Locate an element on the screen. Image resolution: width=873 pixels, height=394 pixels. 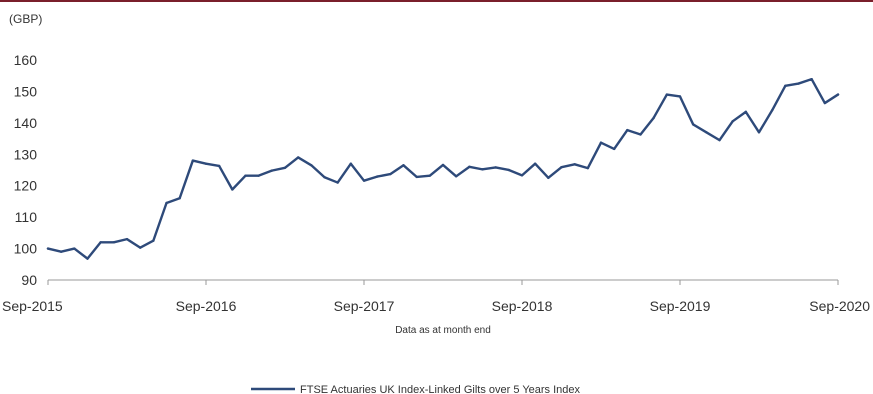
y-axis-ticks: 90 100 110 120 130 140 150 160 is located at coordinates (26, 170).